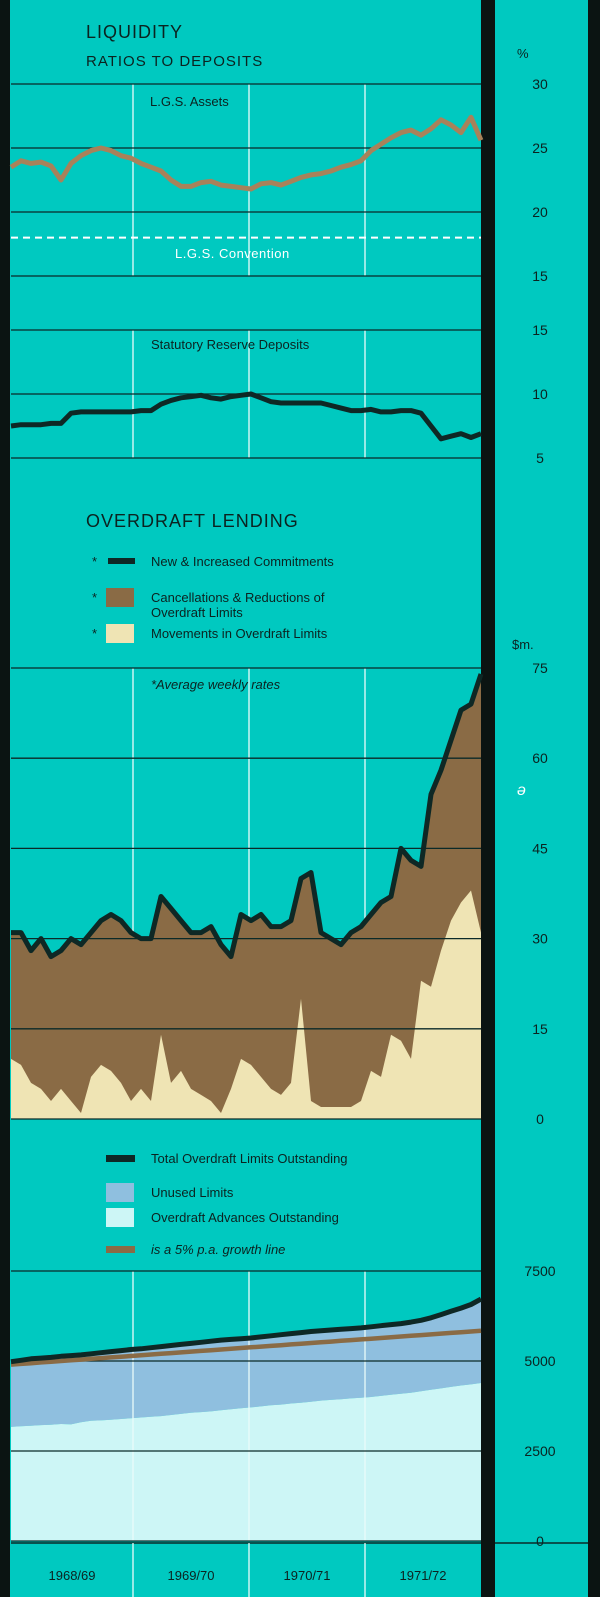 This screenshot has height=1597, width=600. I want to click on legend-label: Movements in Overdraft Limits, so click(239, 633).